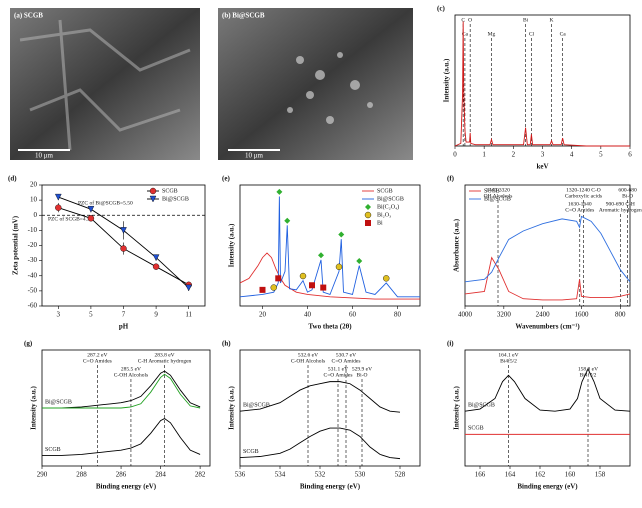 Image resolution: width=642 pixels, height=508 pixels. What do you see at coordinates (42, 475) in the screenshot?
I see `x-tick-label: 290` at bounding box center [42, 475].